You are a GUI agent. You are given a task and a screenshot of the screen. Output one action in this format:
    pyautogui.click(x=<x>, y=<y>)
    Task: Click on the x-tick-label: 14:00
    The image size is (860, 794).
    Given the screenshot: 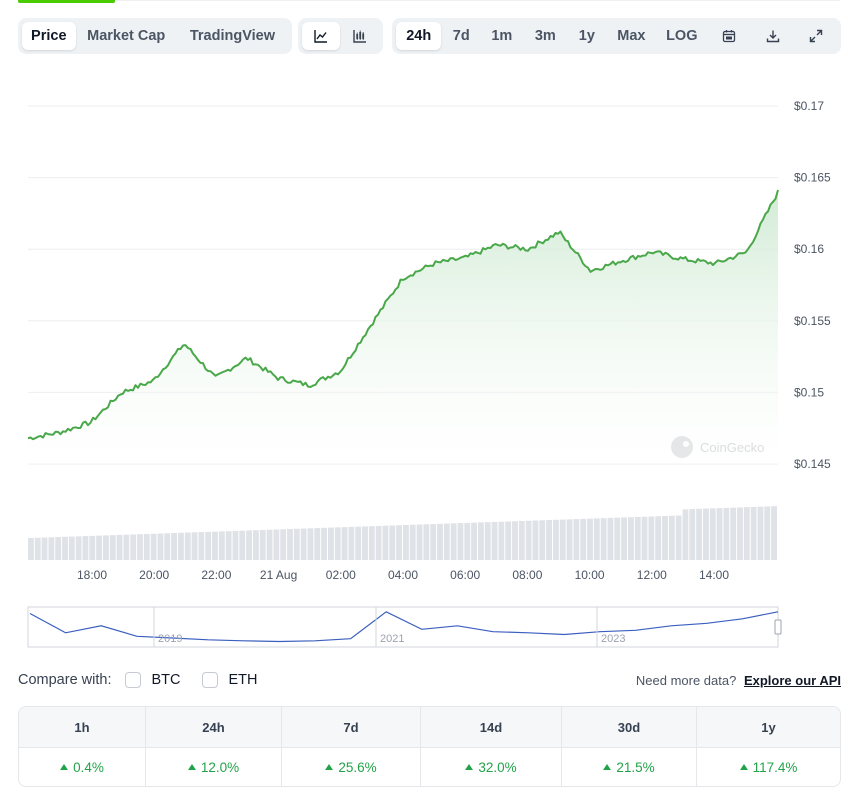 What is the action you would take?
    pyautogui.click(x=714, y=575)
    